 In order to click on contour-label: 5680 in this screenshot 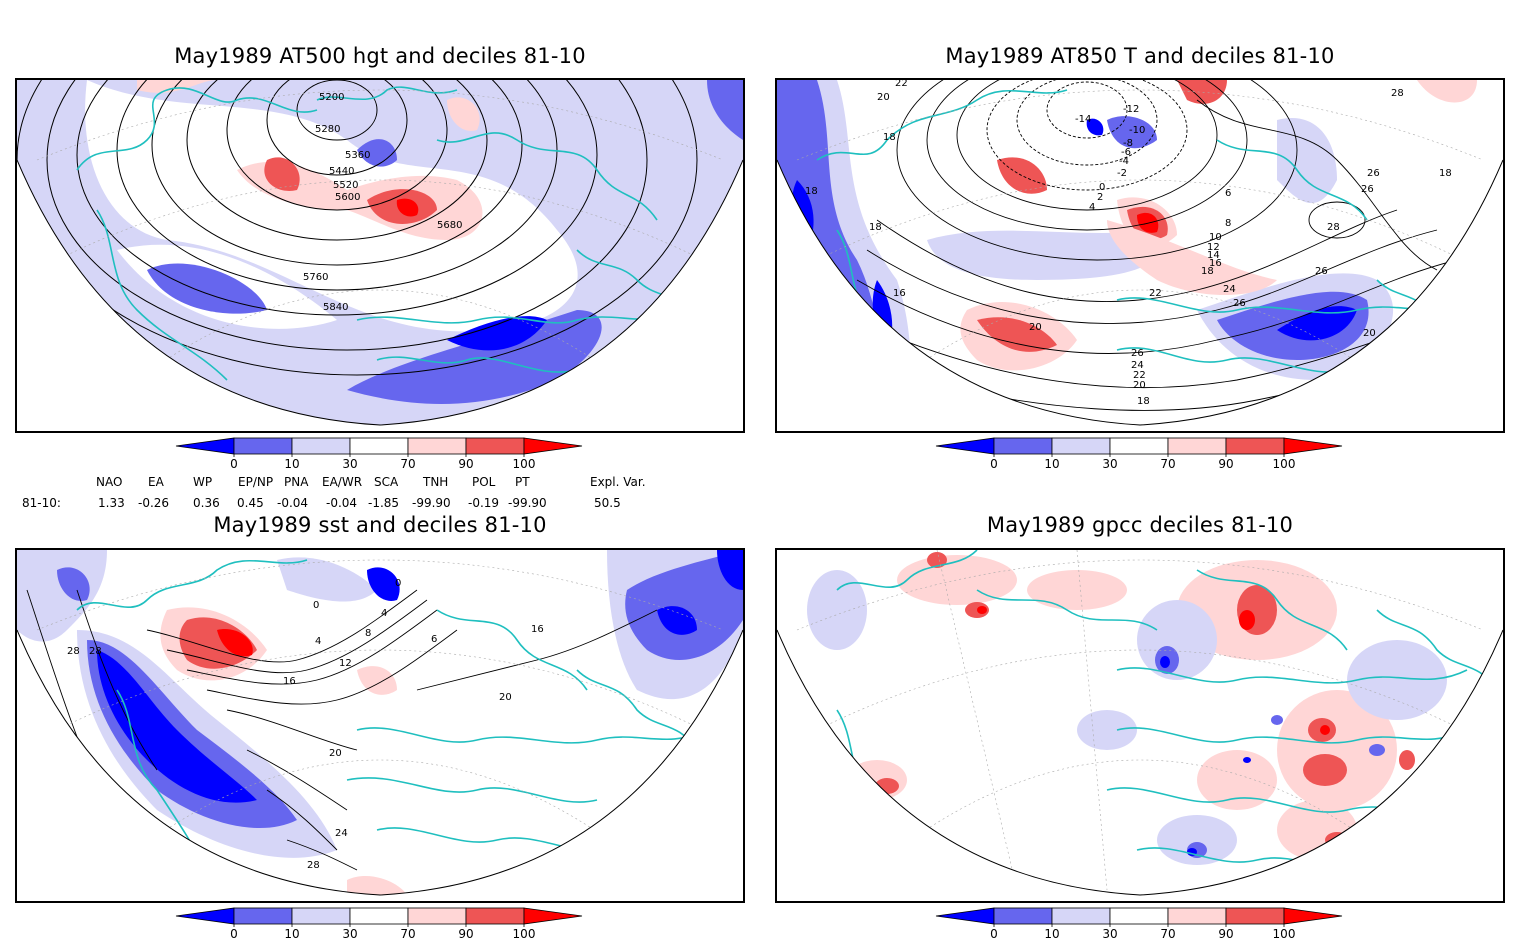, I will do `click(449, 225)`.